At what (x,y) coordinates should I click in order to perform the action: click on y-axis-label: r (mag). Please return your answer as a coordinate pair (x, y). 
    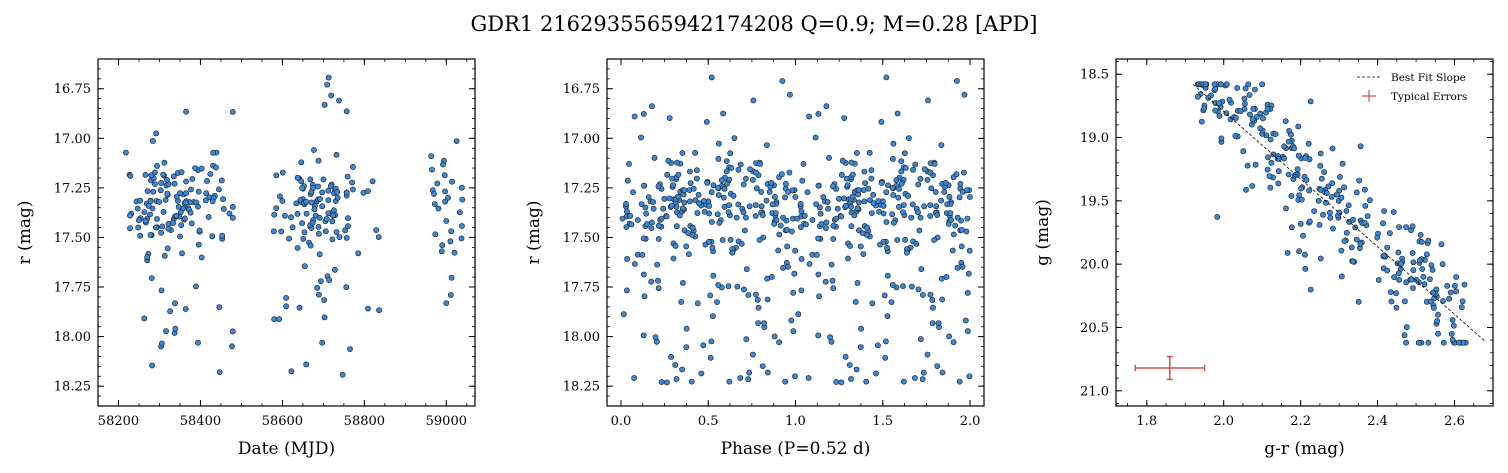
    Looking at the image, I should click on (25, 233).